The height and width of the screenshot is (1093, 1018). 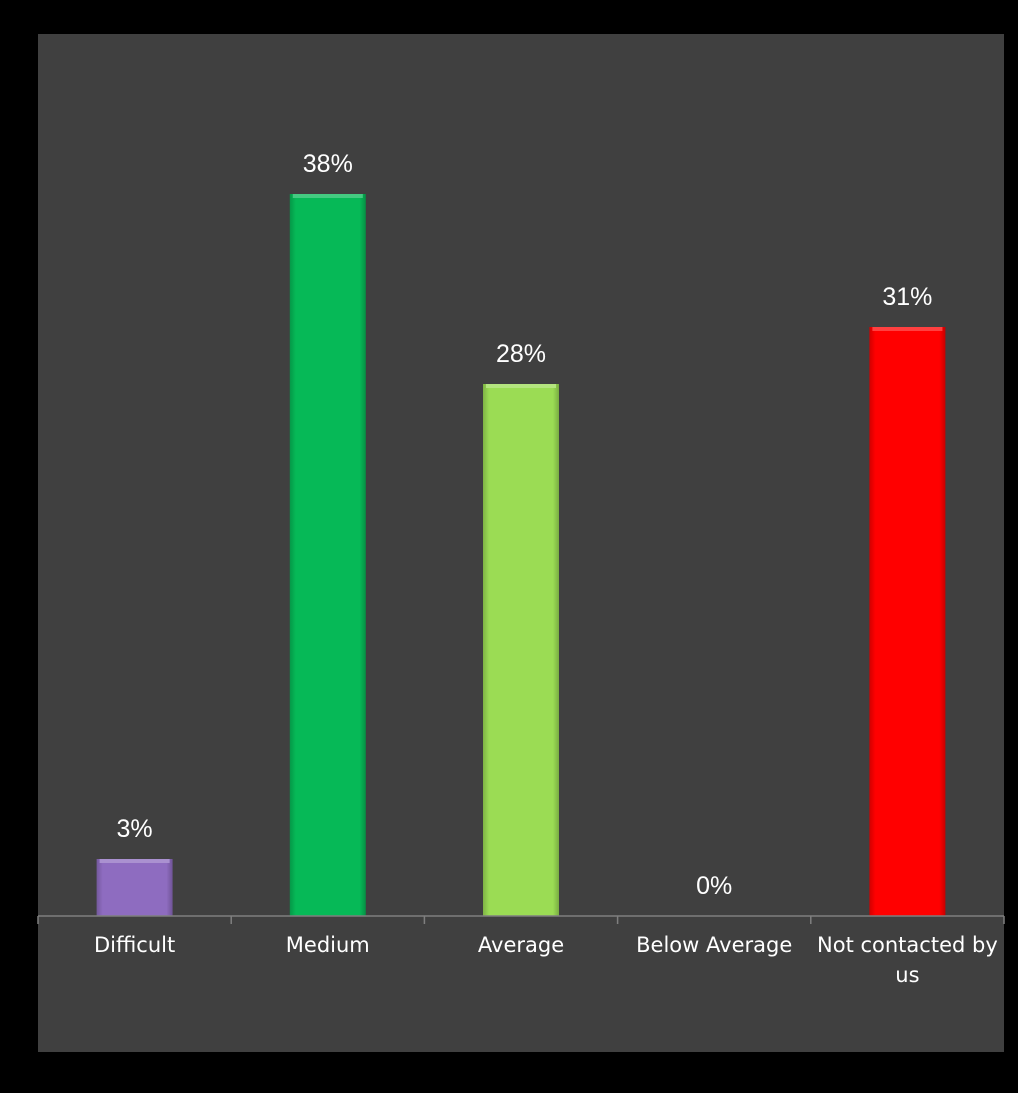 I want to click on bar-difficult, so click(x=134, y=887).